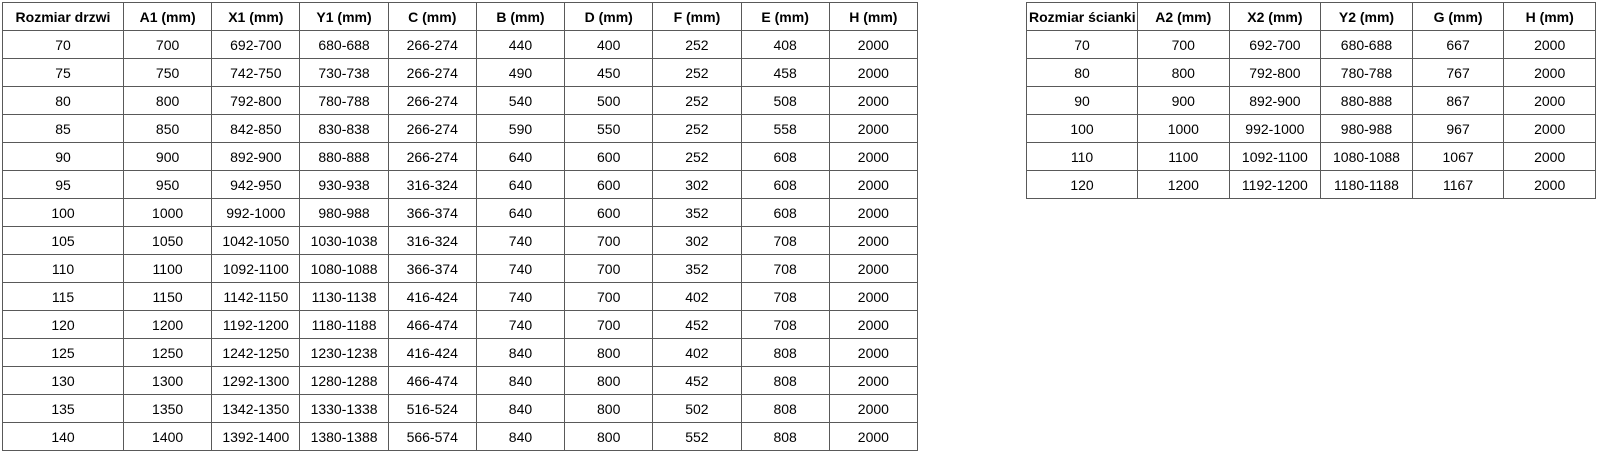 The image size is (1600, 459). What do you see at coordinates (344, 184) in the screenshot?
I see `table-cell: 930-938` at bounding box center [344, 184].